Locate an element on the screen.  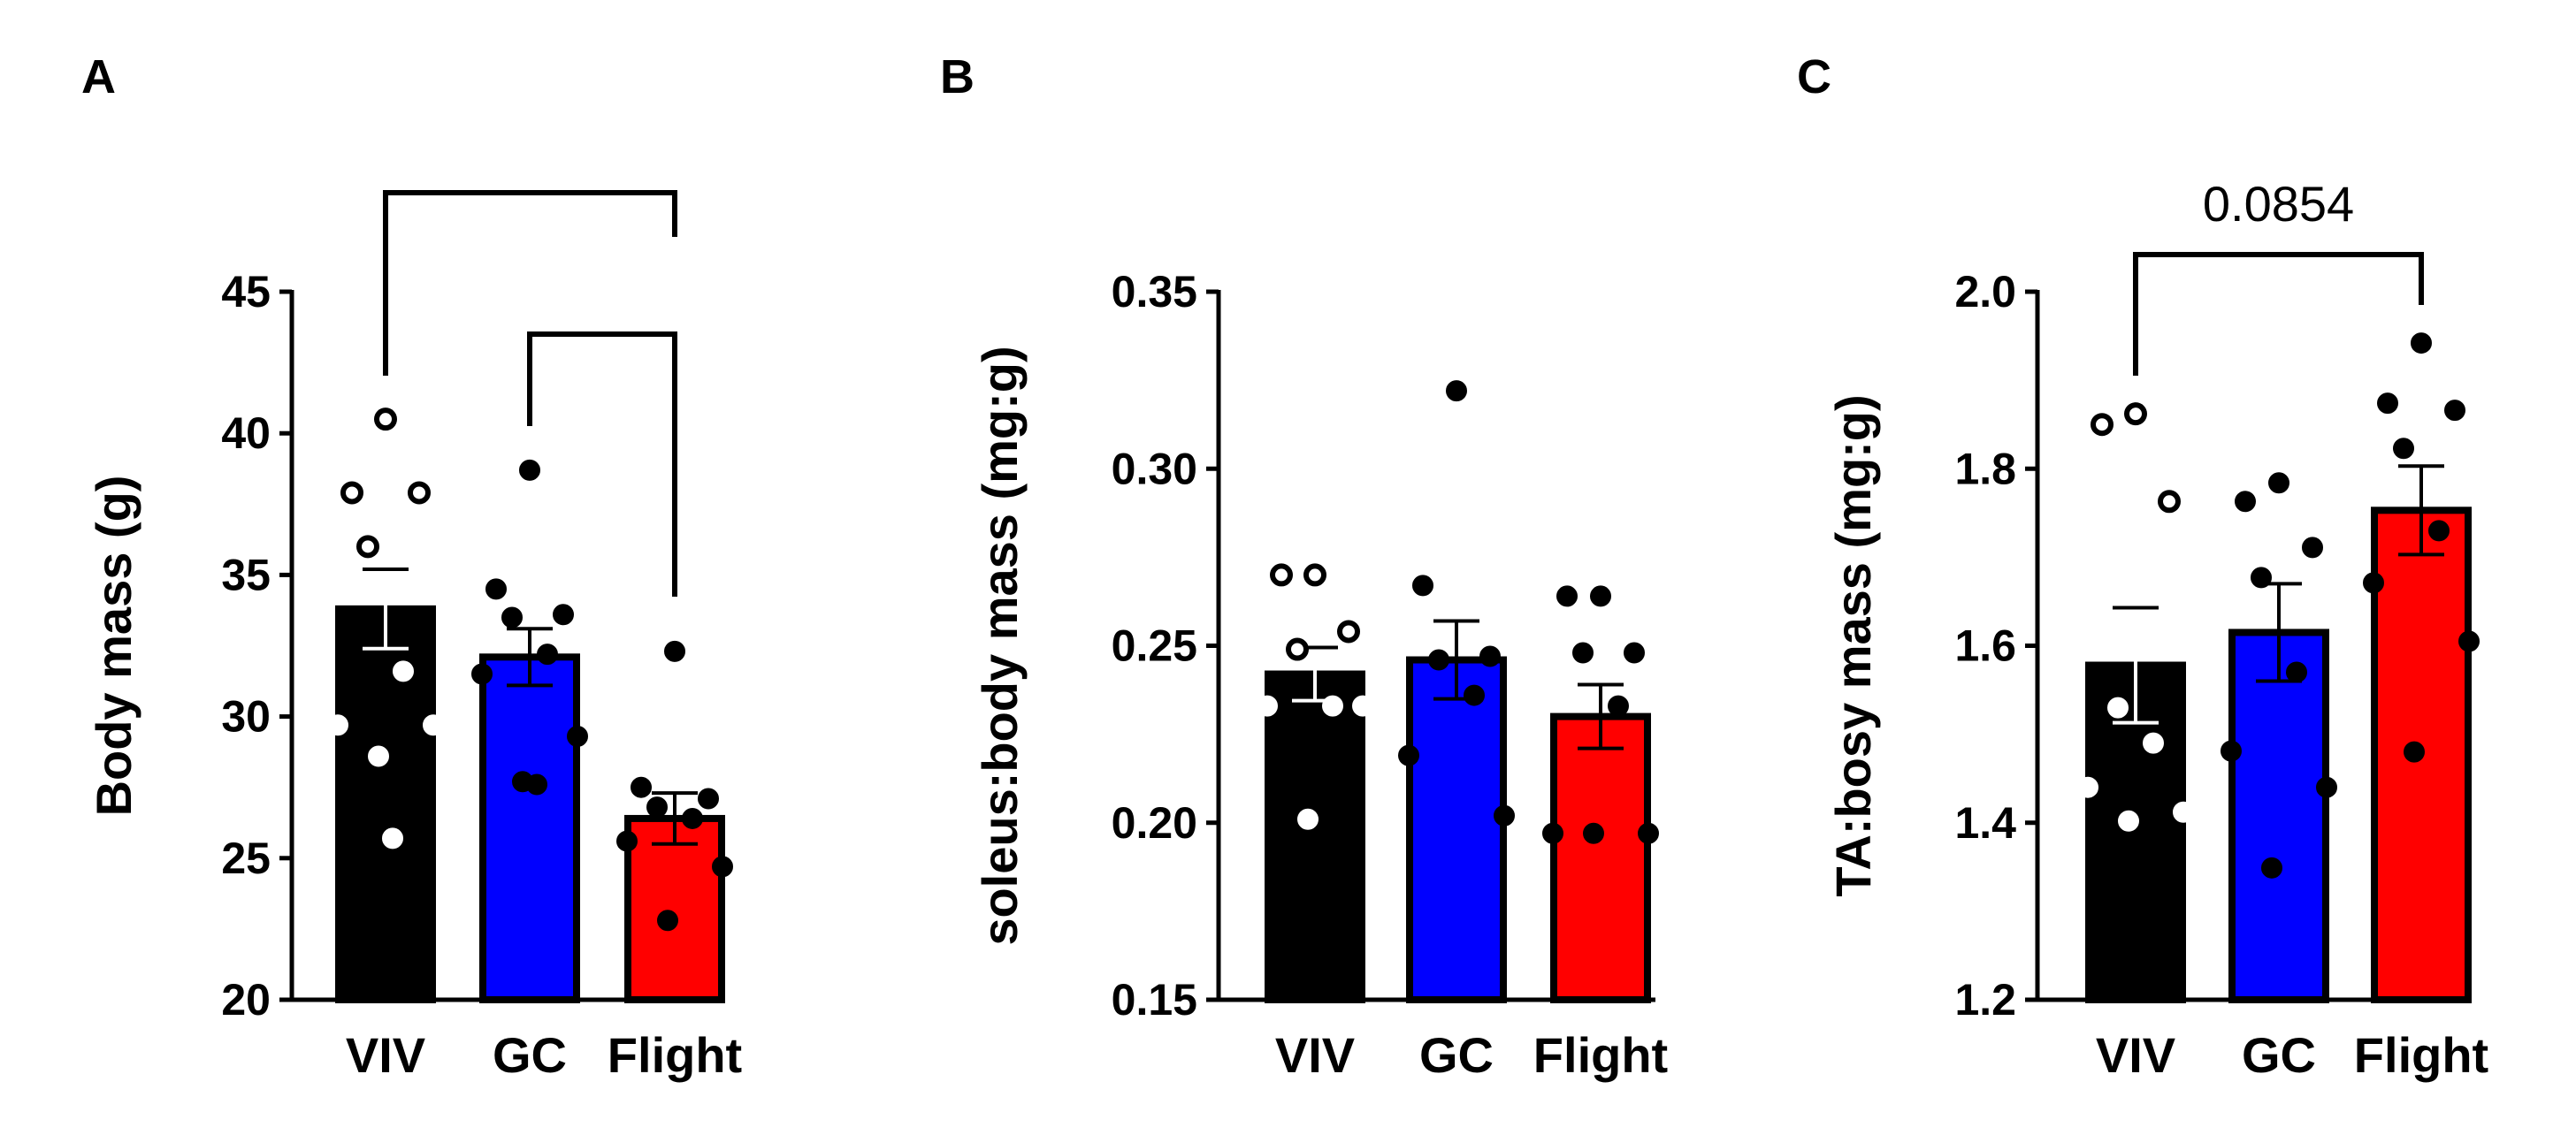
comparison-bracket-viv-flight is located at coordinates (2279, 314).